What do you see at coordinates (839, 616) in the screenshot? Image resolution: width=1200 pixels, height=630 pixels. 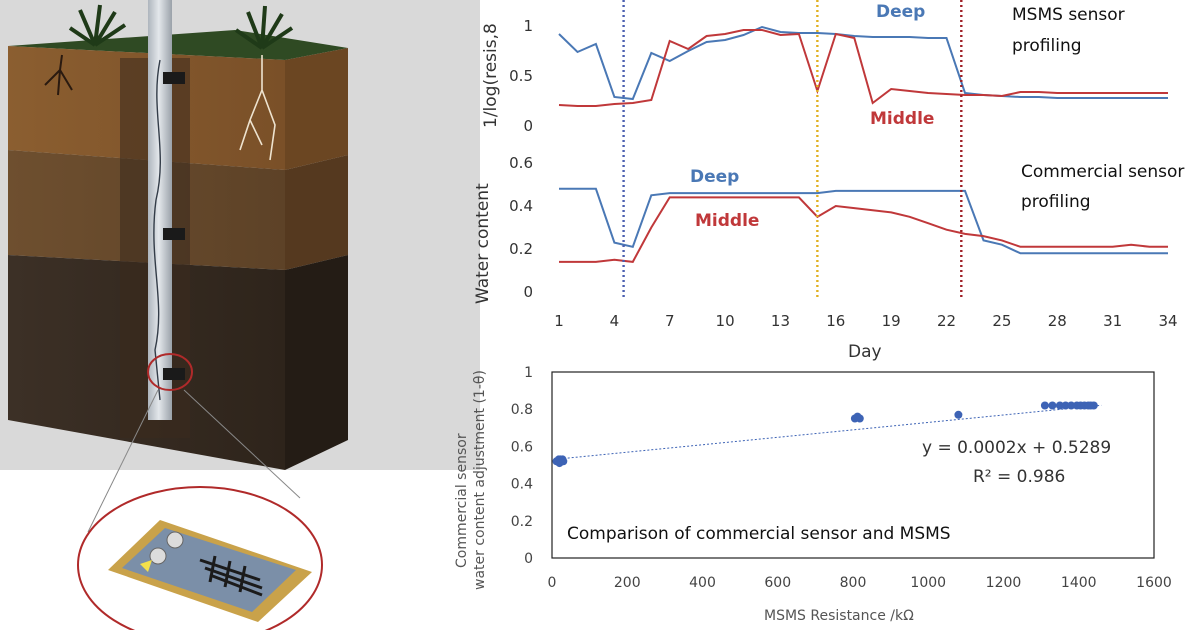 I see `chart3-x-axis-title: MSMS Resistance /kΩ` at bounding box center [839, 616].